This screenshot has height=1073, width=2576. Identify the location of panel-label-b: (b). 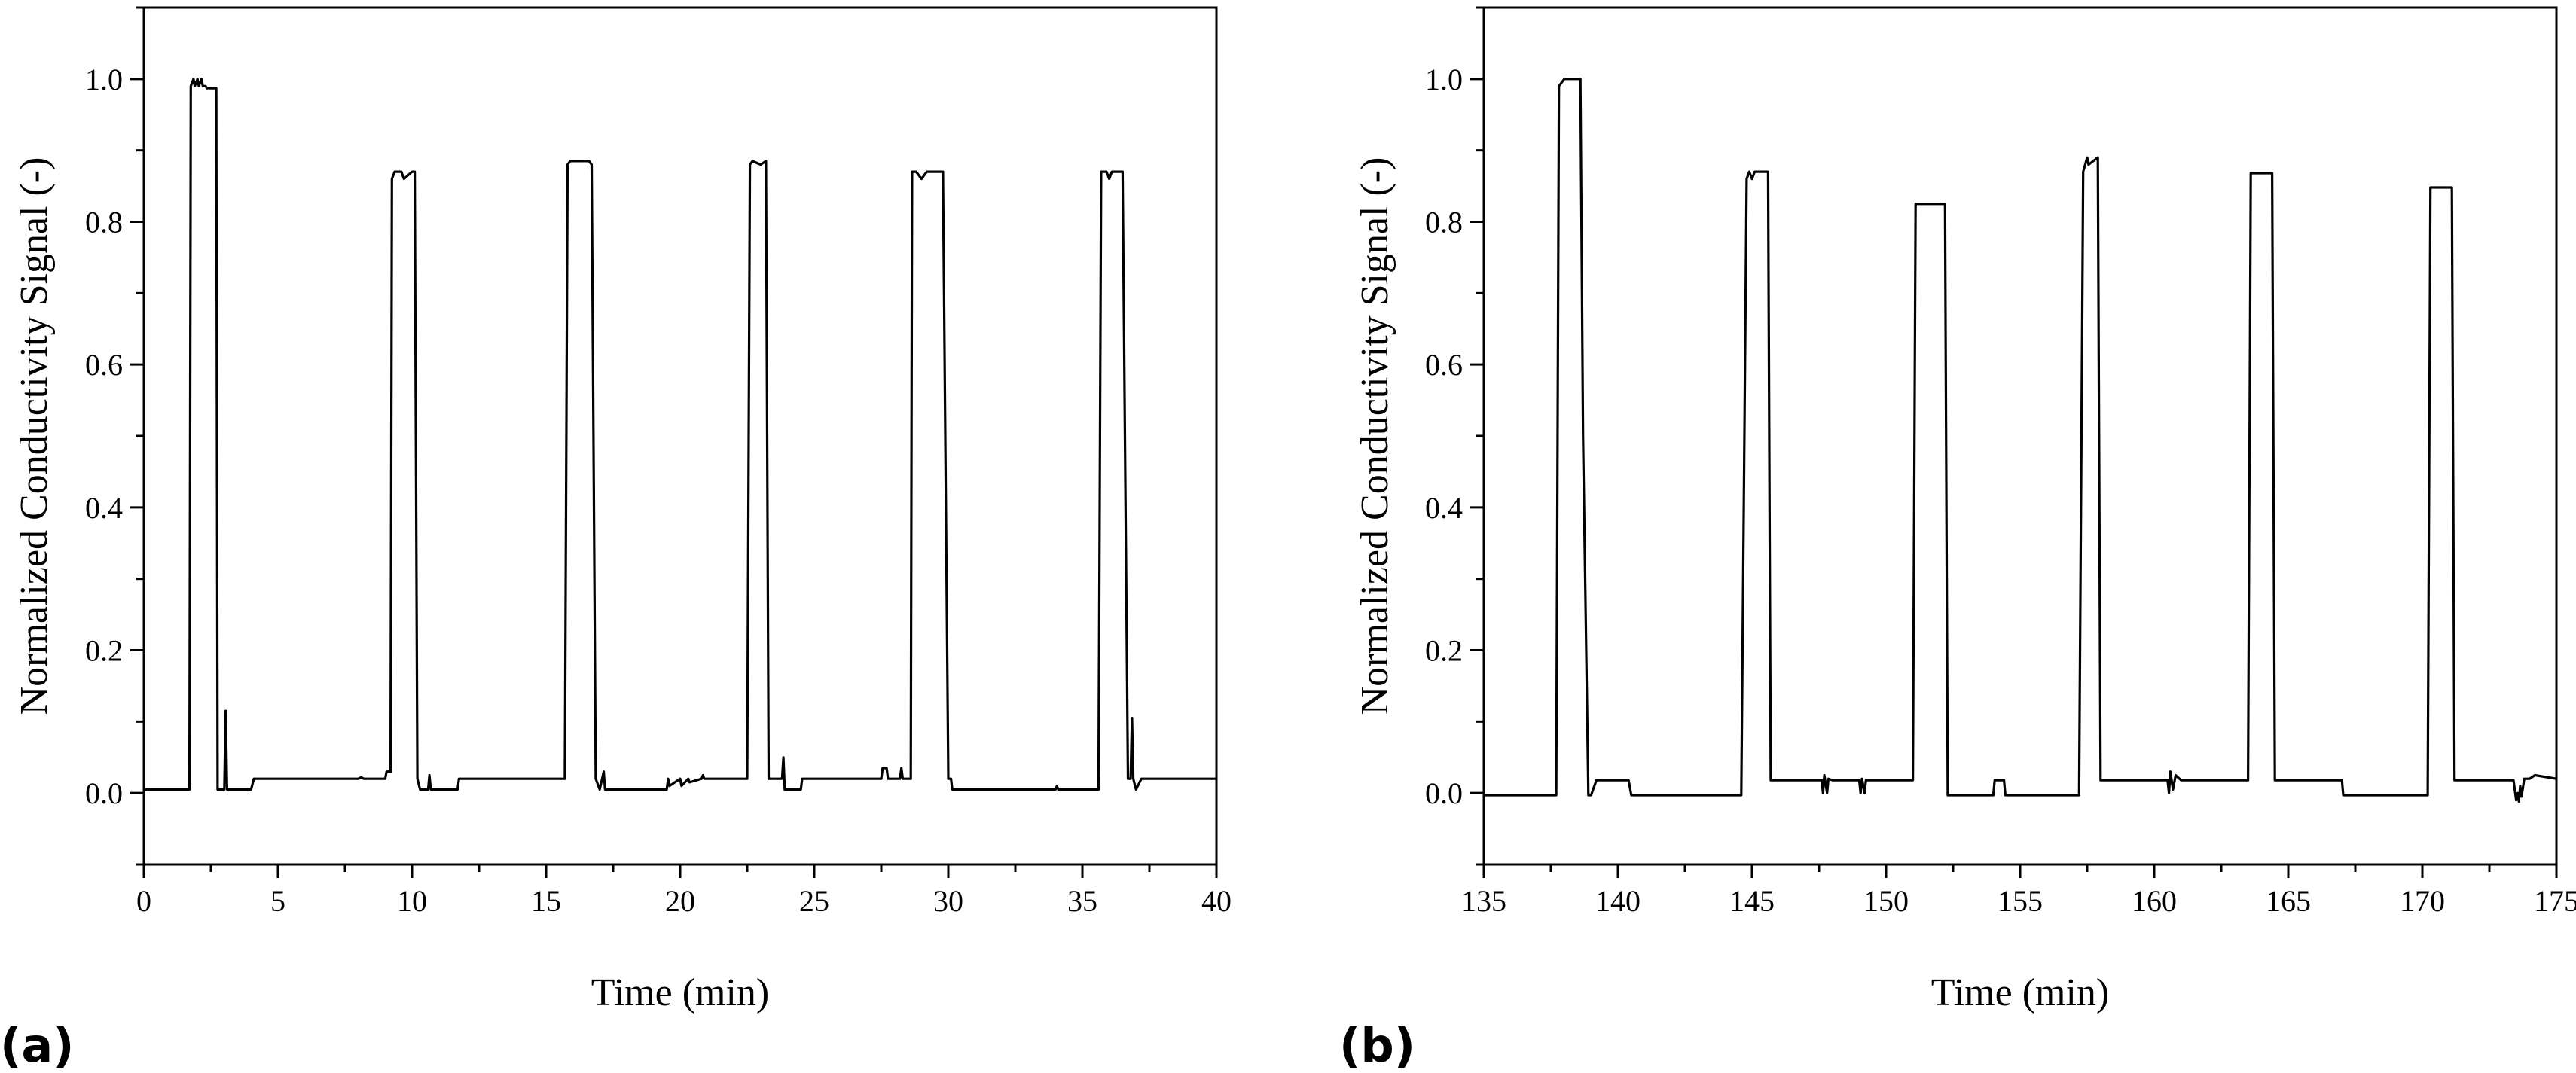
(1377, 1045).